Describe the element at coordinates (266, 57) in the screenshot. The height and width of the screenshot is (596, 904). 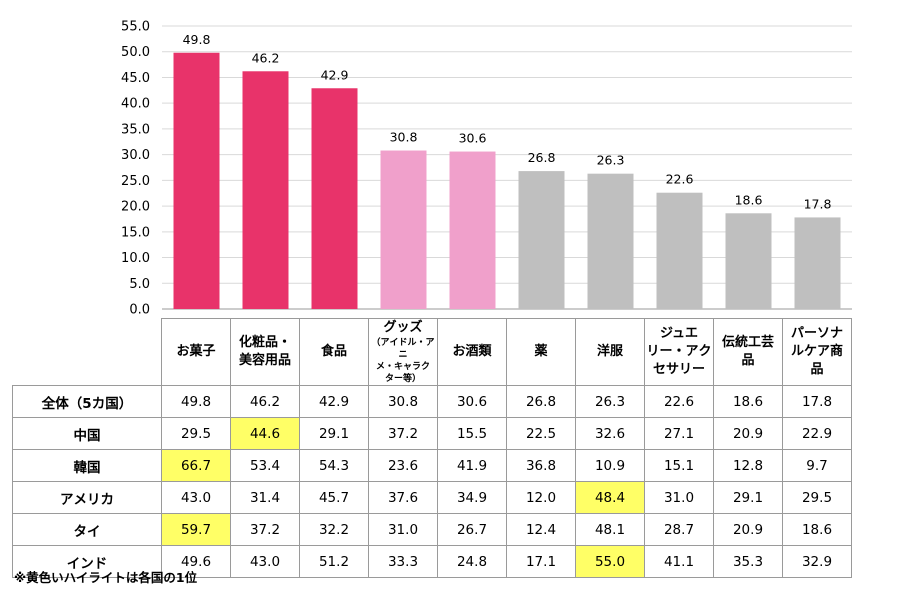
I see `data-label: 46.2` at that location.